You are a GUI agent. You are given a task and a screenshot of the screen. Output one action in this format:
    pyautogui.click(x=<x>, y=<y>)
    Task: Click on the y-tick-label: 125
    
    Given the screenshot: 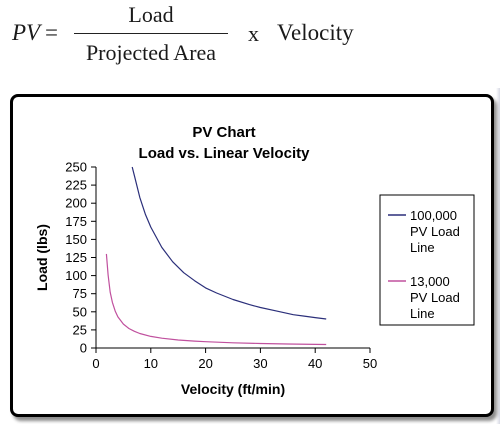 What is the action you would take?
    pyautogui.click(x=76, y=257)
    